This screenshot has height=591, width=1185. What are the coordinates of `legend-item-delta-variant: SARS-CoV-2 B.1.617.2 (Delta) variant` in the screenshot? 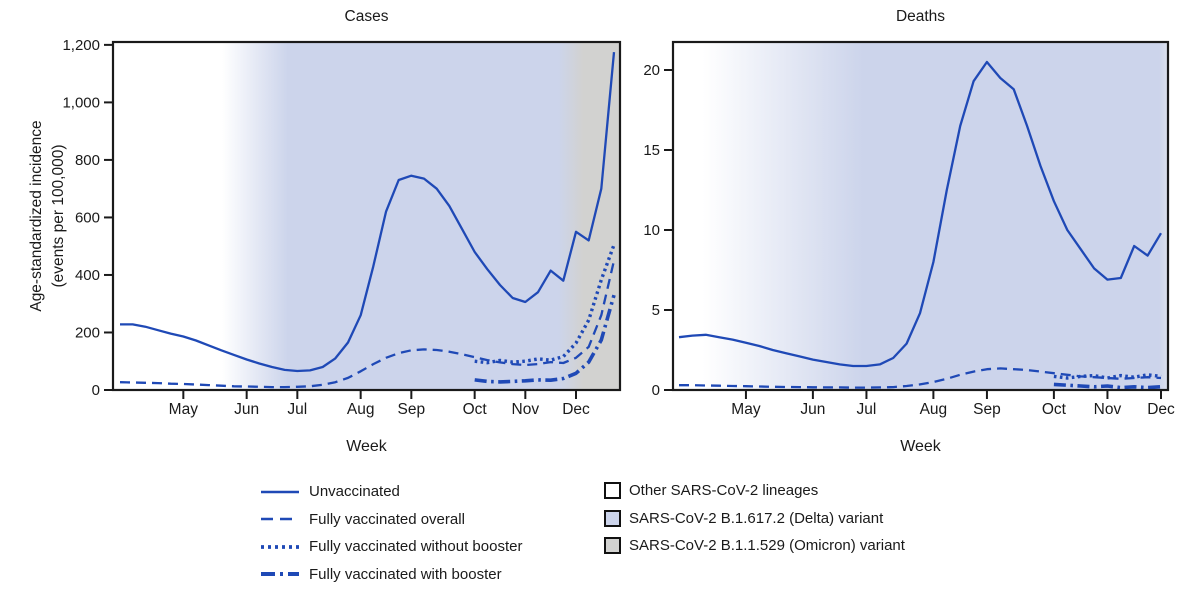 It's located at (754, 519).